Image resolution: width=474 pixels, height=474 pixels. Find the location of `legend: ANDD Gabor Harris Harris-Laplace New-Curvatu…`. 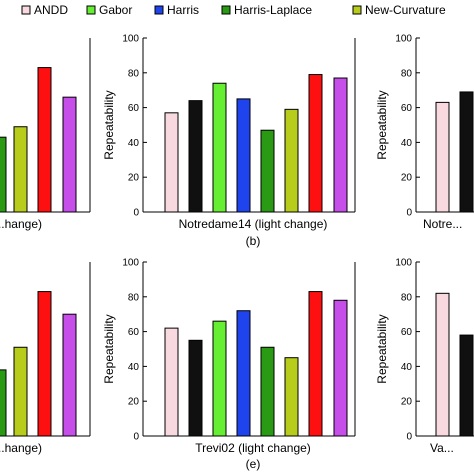

legend: ANDD Gabor Harris Harris-Laplace New-Curvatu… is located at coordinates (233, 10).